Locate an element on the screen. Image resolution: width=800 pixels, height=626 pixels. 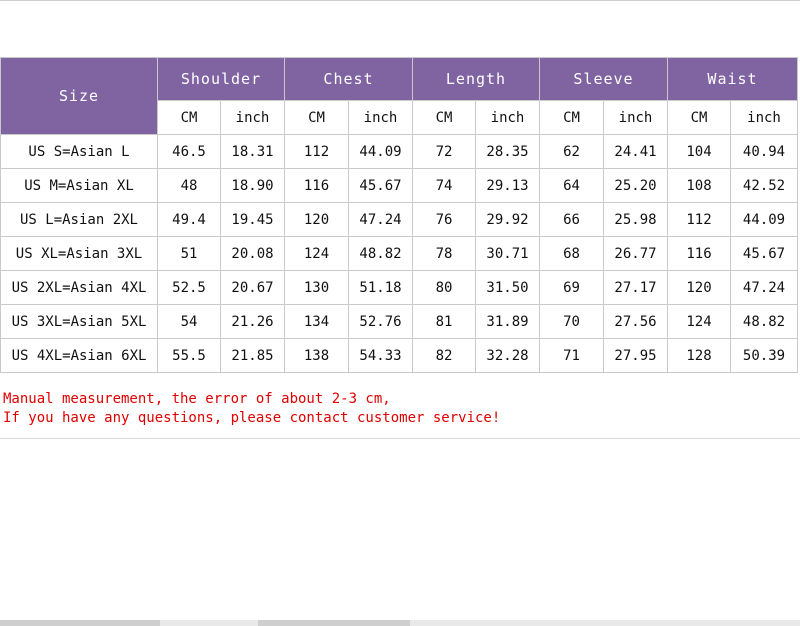
value-cell: 46.5 is located at coordinates (189, 151).